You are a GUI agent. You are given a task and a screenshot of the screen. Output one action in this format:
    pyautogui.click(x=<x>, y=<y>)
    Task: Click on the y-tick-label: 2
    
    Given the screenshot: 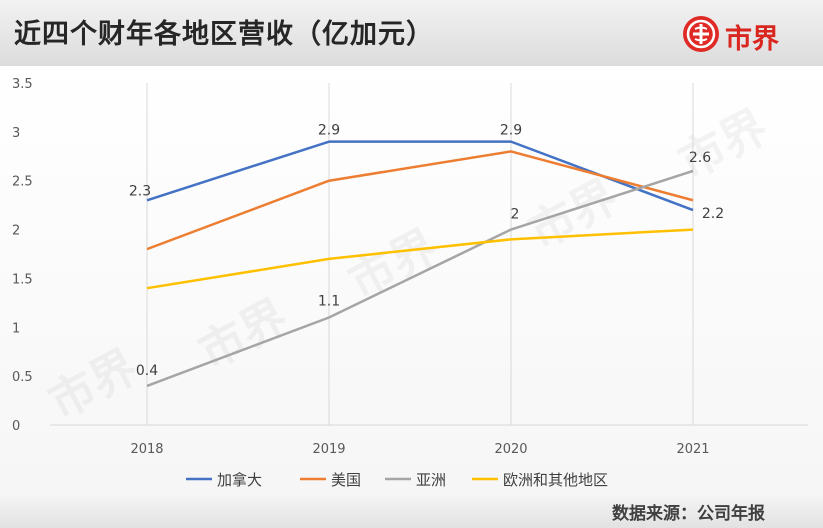 What is the action you would take?
    pyautogui.click(x=16, y=231)
    